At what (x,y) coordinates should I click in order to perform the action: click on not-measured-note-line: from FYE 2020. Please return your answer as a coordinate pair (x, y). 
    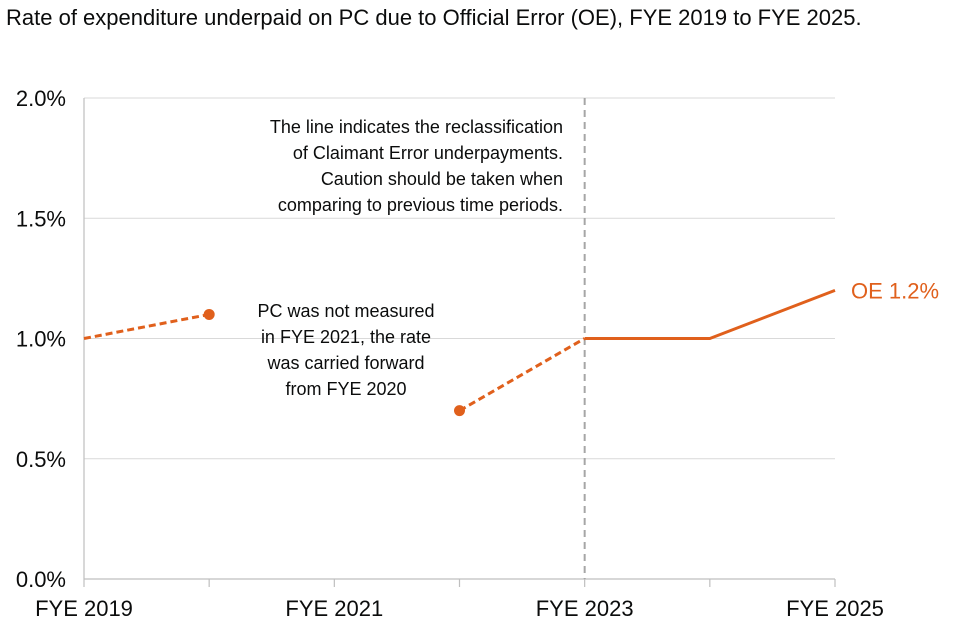
    Looking at the image, I should click on (345, 389).